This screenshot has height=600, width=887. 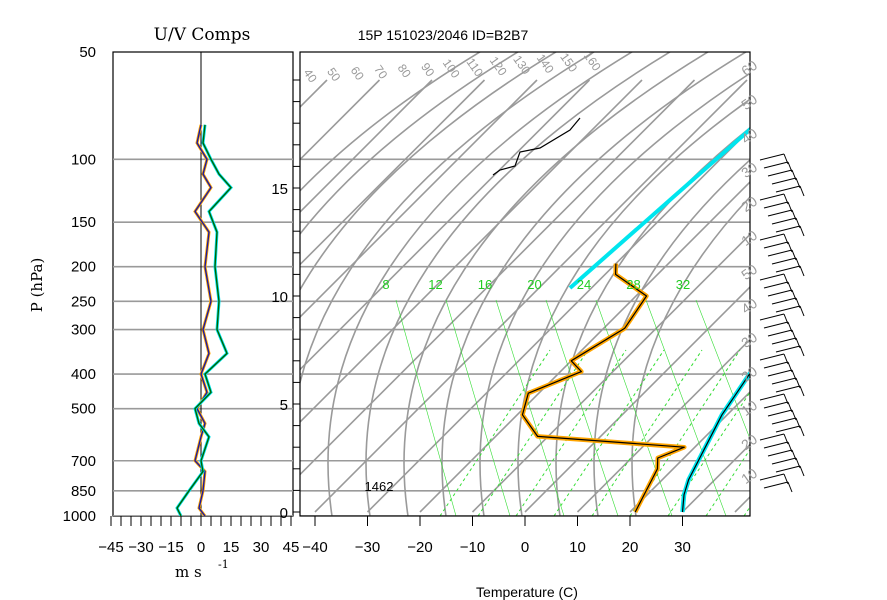 What do you see at coordinates (419, 547) in the screenshot?
I see `temperature-tick-label: −20` at bounding box center [419, 547].